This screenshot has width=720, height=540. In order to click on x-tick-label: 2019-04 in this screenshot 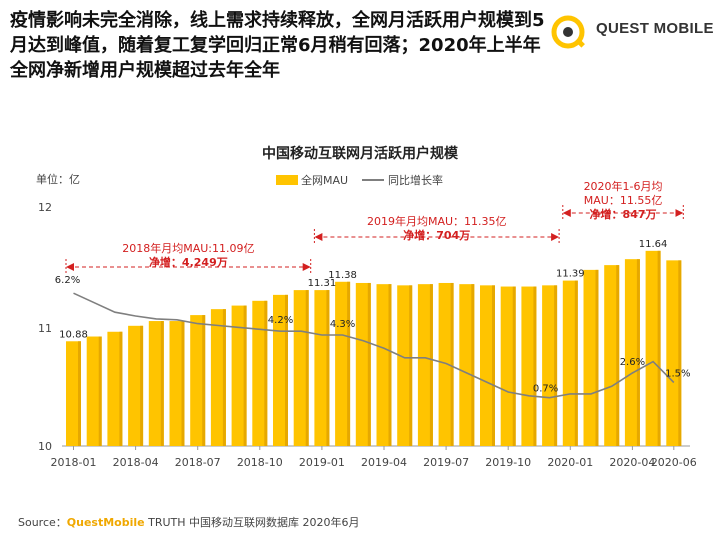, I will do `click(384, 462)`.